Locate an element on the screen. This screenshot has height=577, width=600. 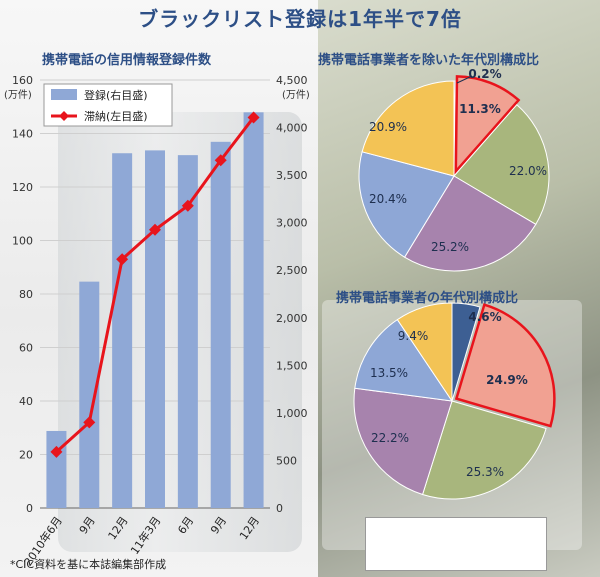
x-tick-label: 11年3月 is located at coordinates (145, 535).